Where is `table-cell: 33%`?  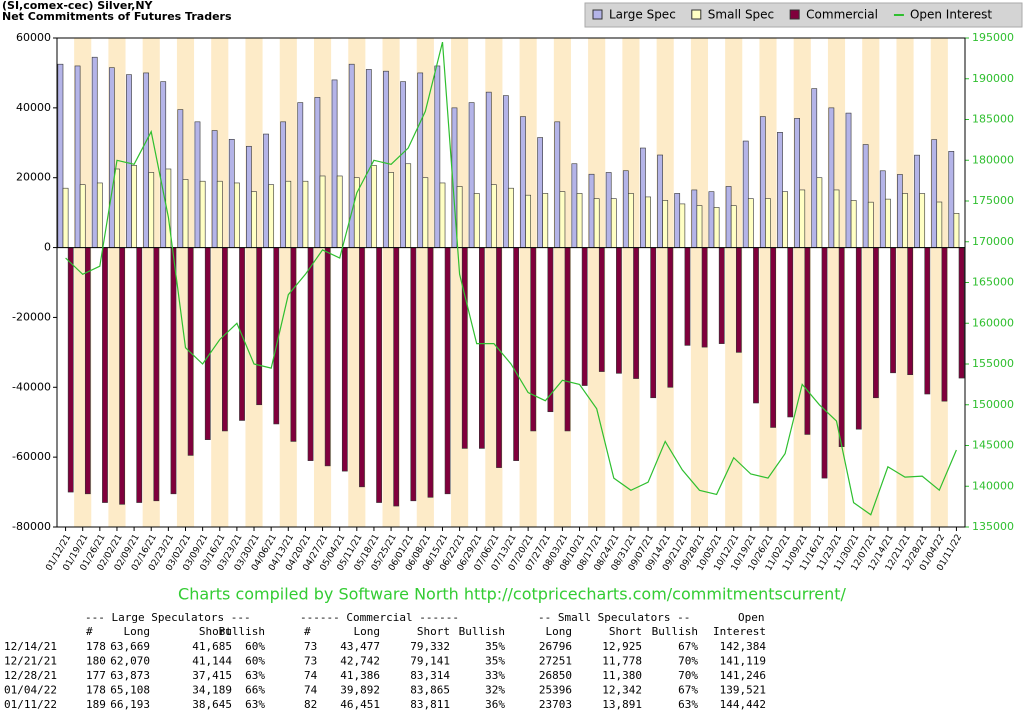 table-cell: 33% is located at coordinates (495, 675).